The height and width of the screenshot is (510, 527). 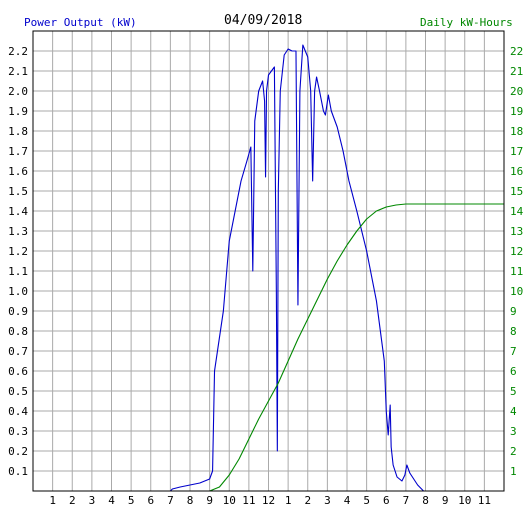 What do you see at coordinates (516, 51) in the screenshot?
I see `y-right-tick-label: 22` at bounding box center [516, 51].